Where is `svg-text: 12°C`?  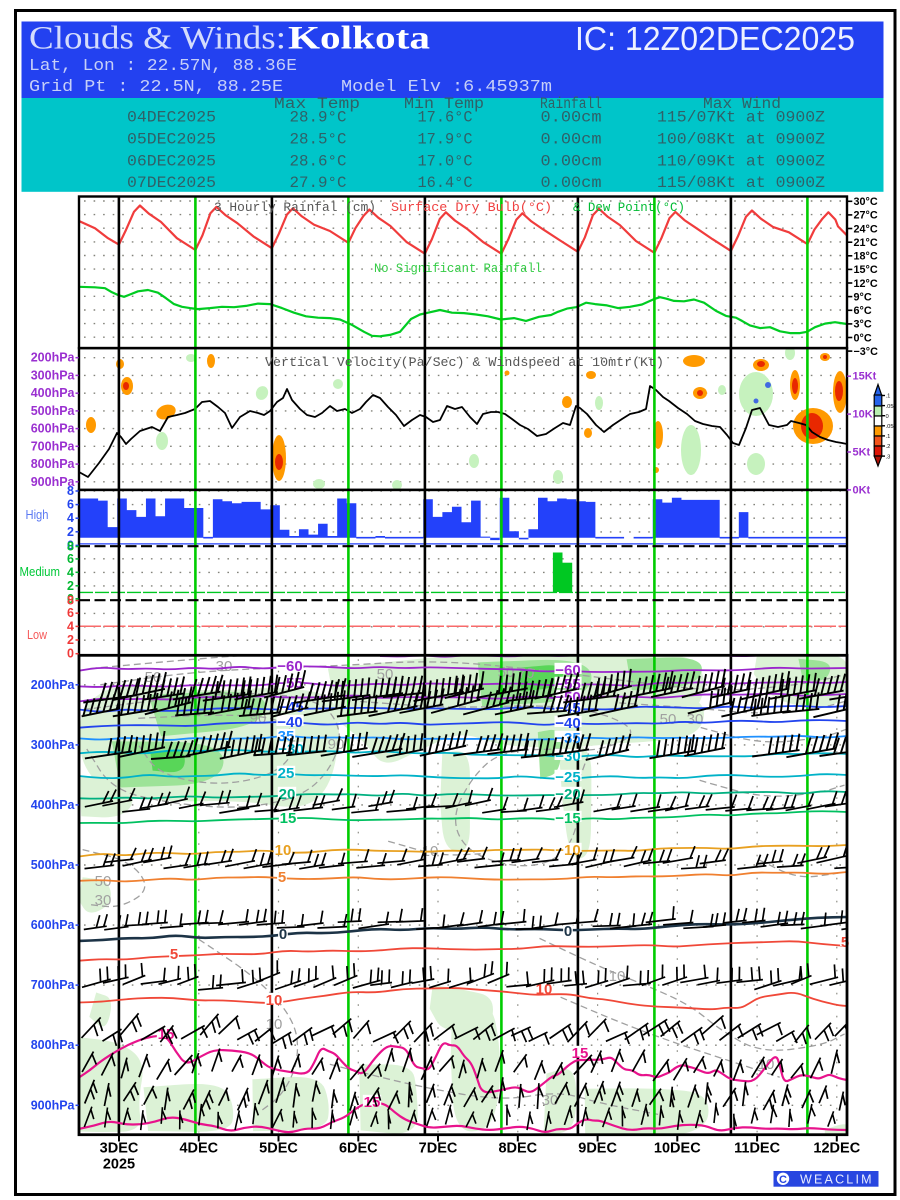
svg-text: 12°C is located at coordinates (866, 284).